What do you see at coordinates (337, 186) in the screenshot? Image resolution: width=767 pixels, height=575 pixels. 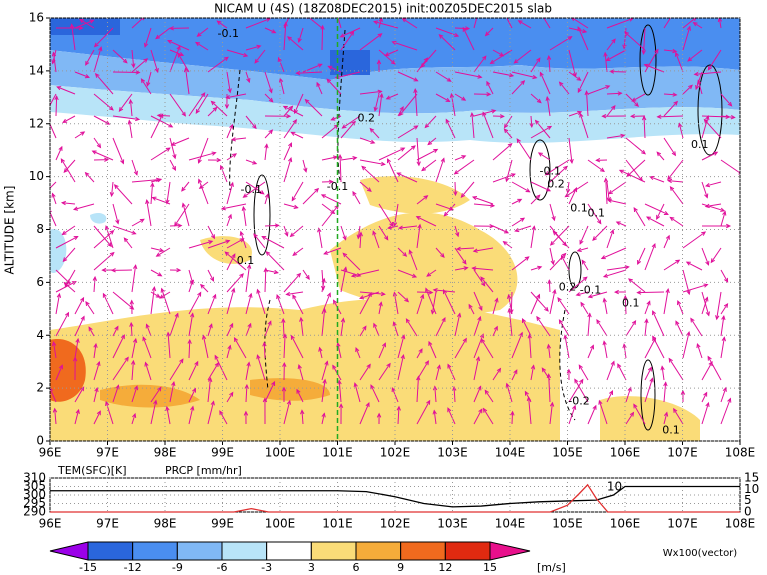 I see `contour-label: -0.1` at bounding box center [337, 186].